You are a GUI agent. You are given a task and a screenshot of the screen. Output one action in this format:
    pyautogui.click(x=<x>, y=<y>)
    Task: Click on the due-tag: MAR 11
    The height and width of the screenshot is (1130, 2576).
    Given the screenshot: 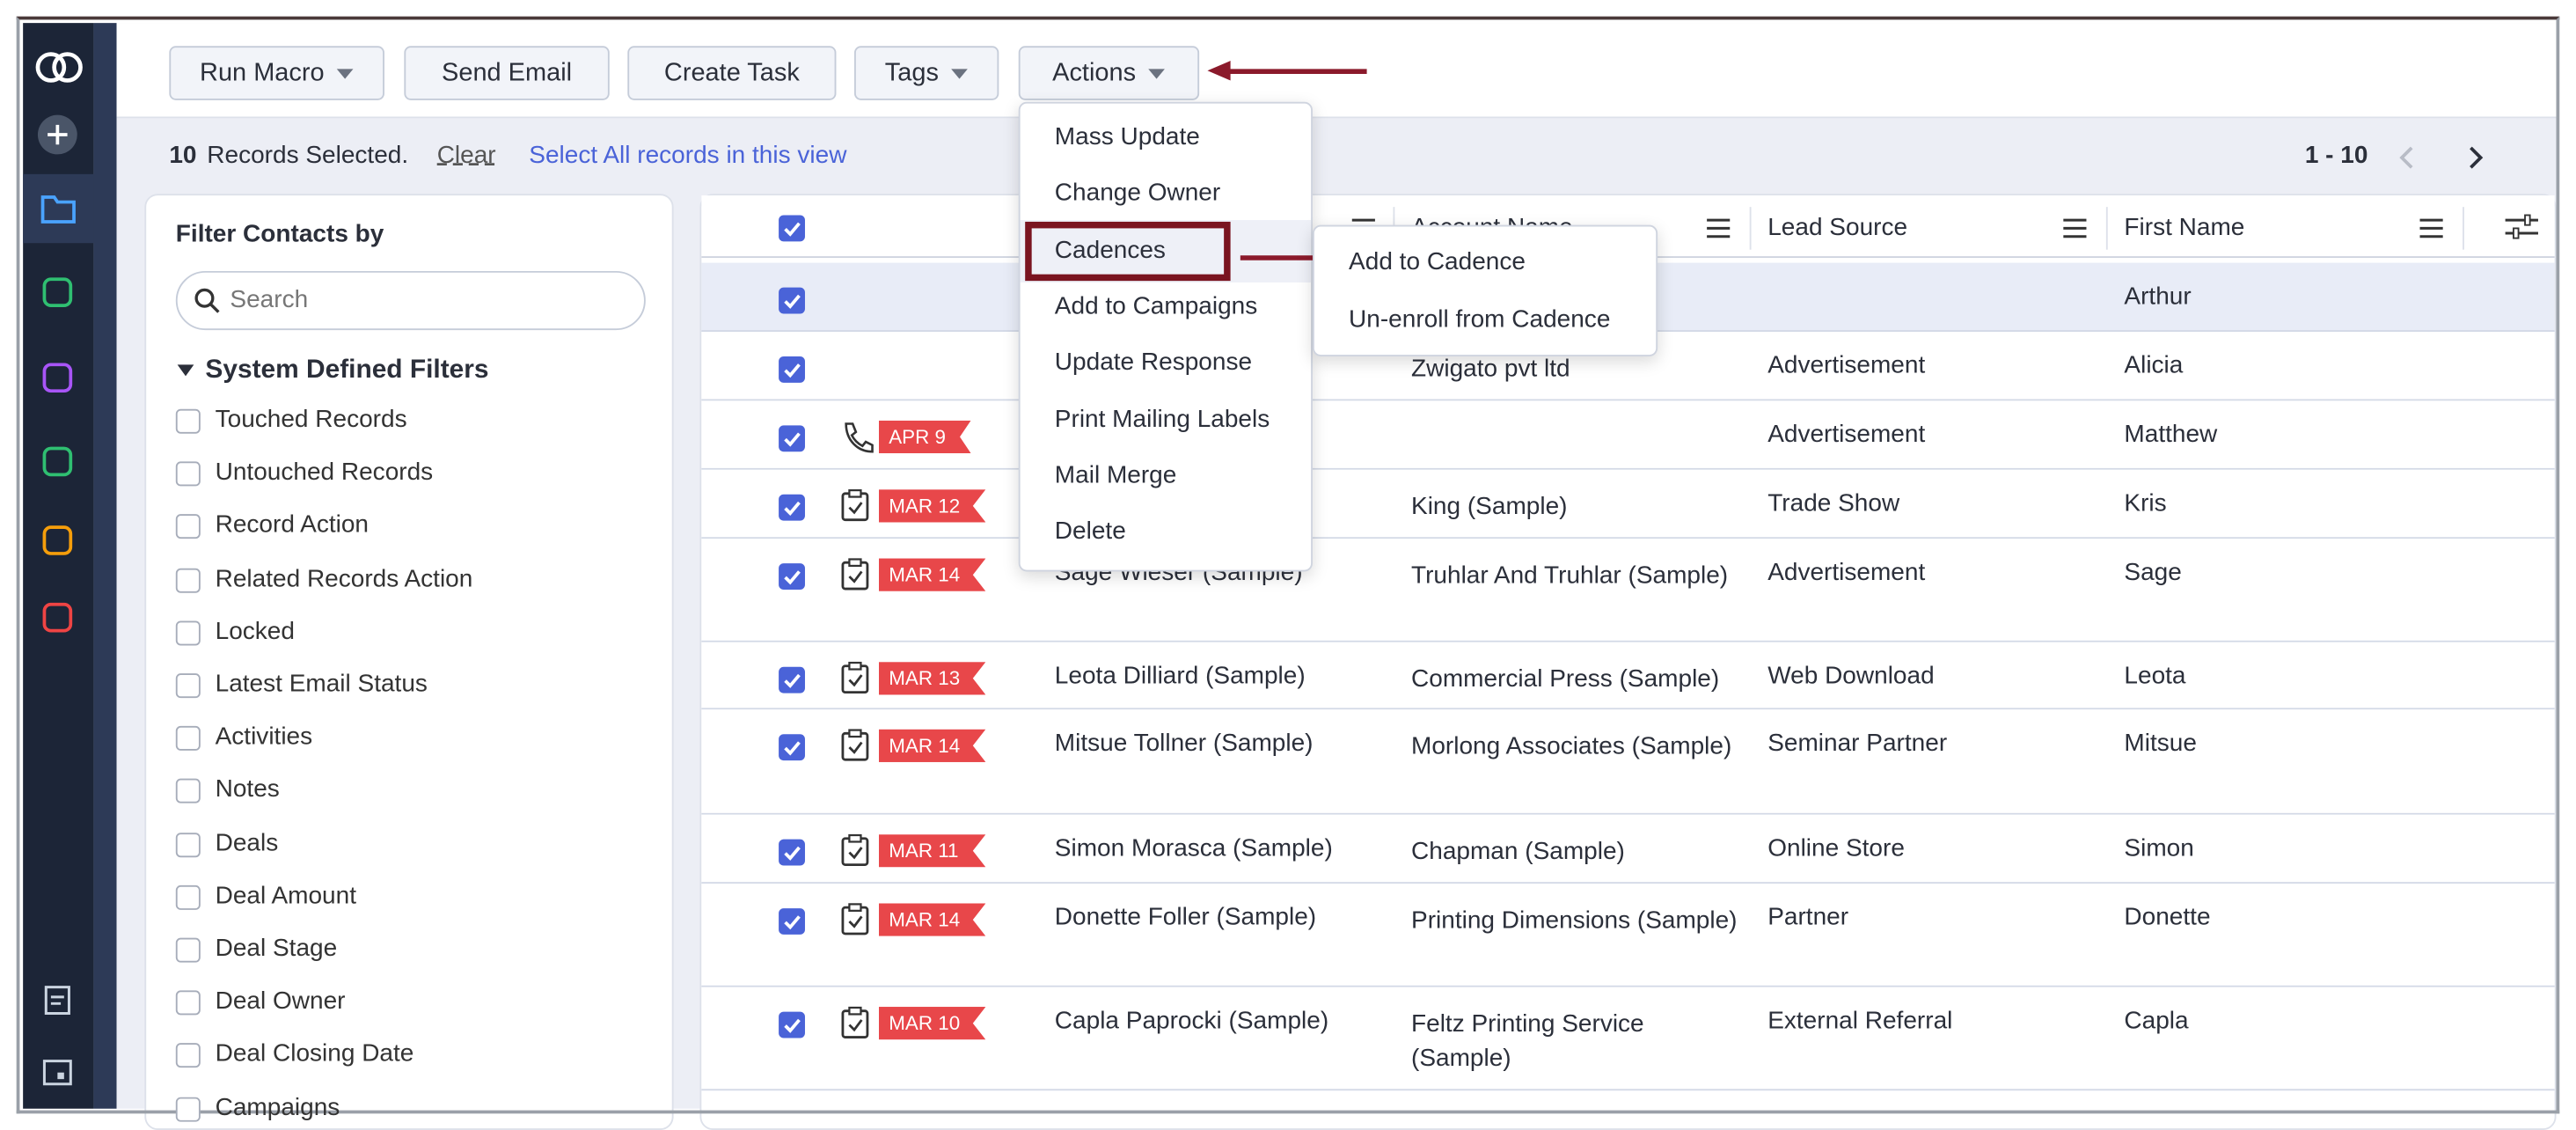 What is the action you would take?
    pyautogui.click(x=932, y=851)
    